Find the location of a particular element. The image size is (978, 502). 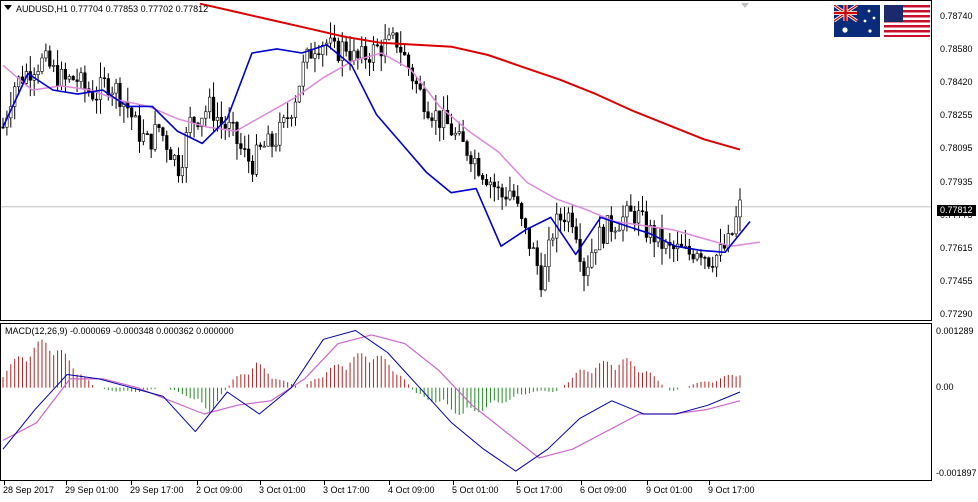

time-axis-label: 3 Oct 17:00 is located at coordinates (346, 490).